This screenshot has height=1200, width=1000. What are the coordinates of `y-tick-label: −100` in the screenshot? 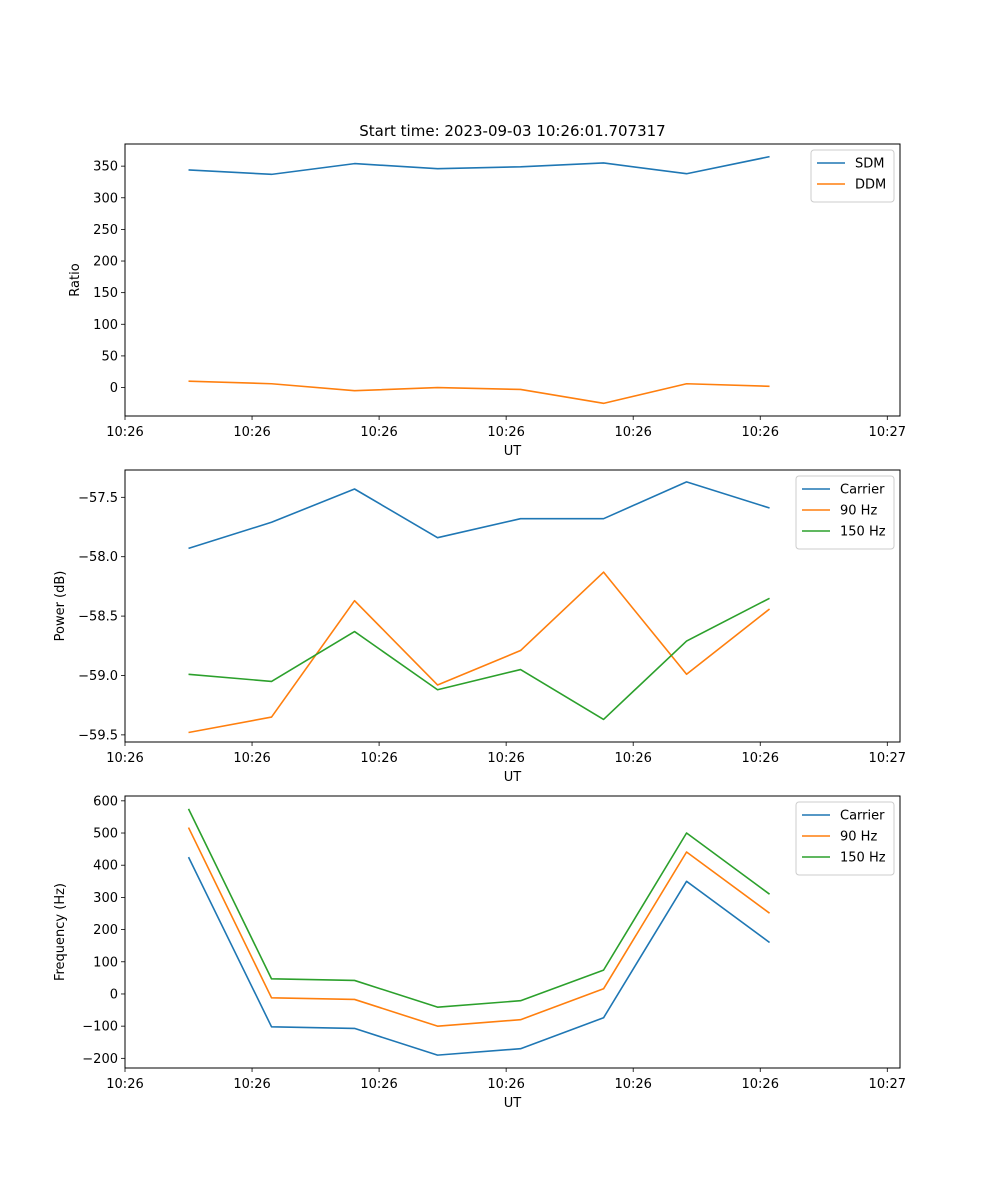 It's located at (100, 1027).